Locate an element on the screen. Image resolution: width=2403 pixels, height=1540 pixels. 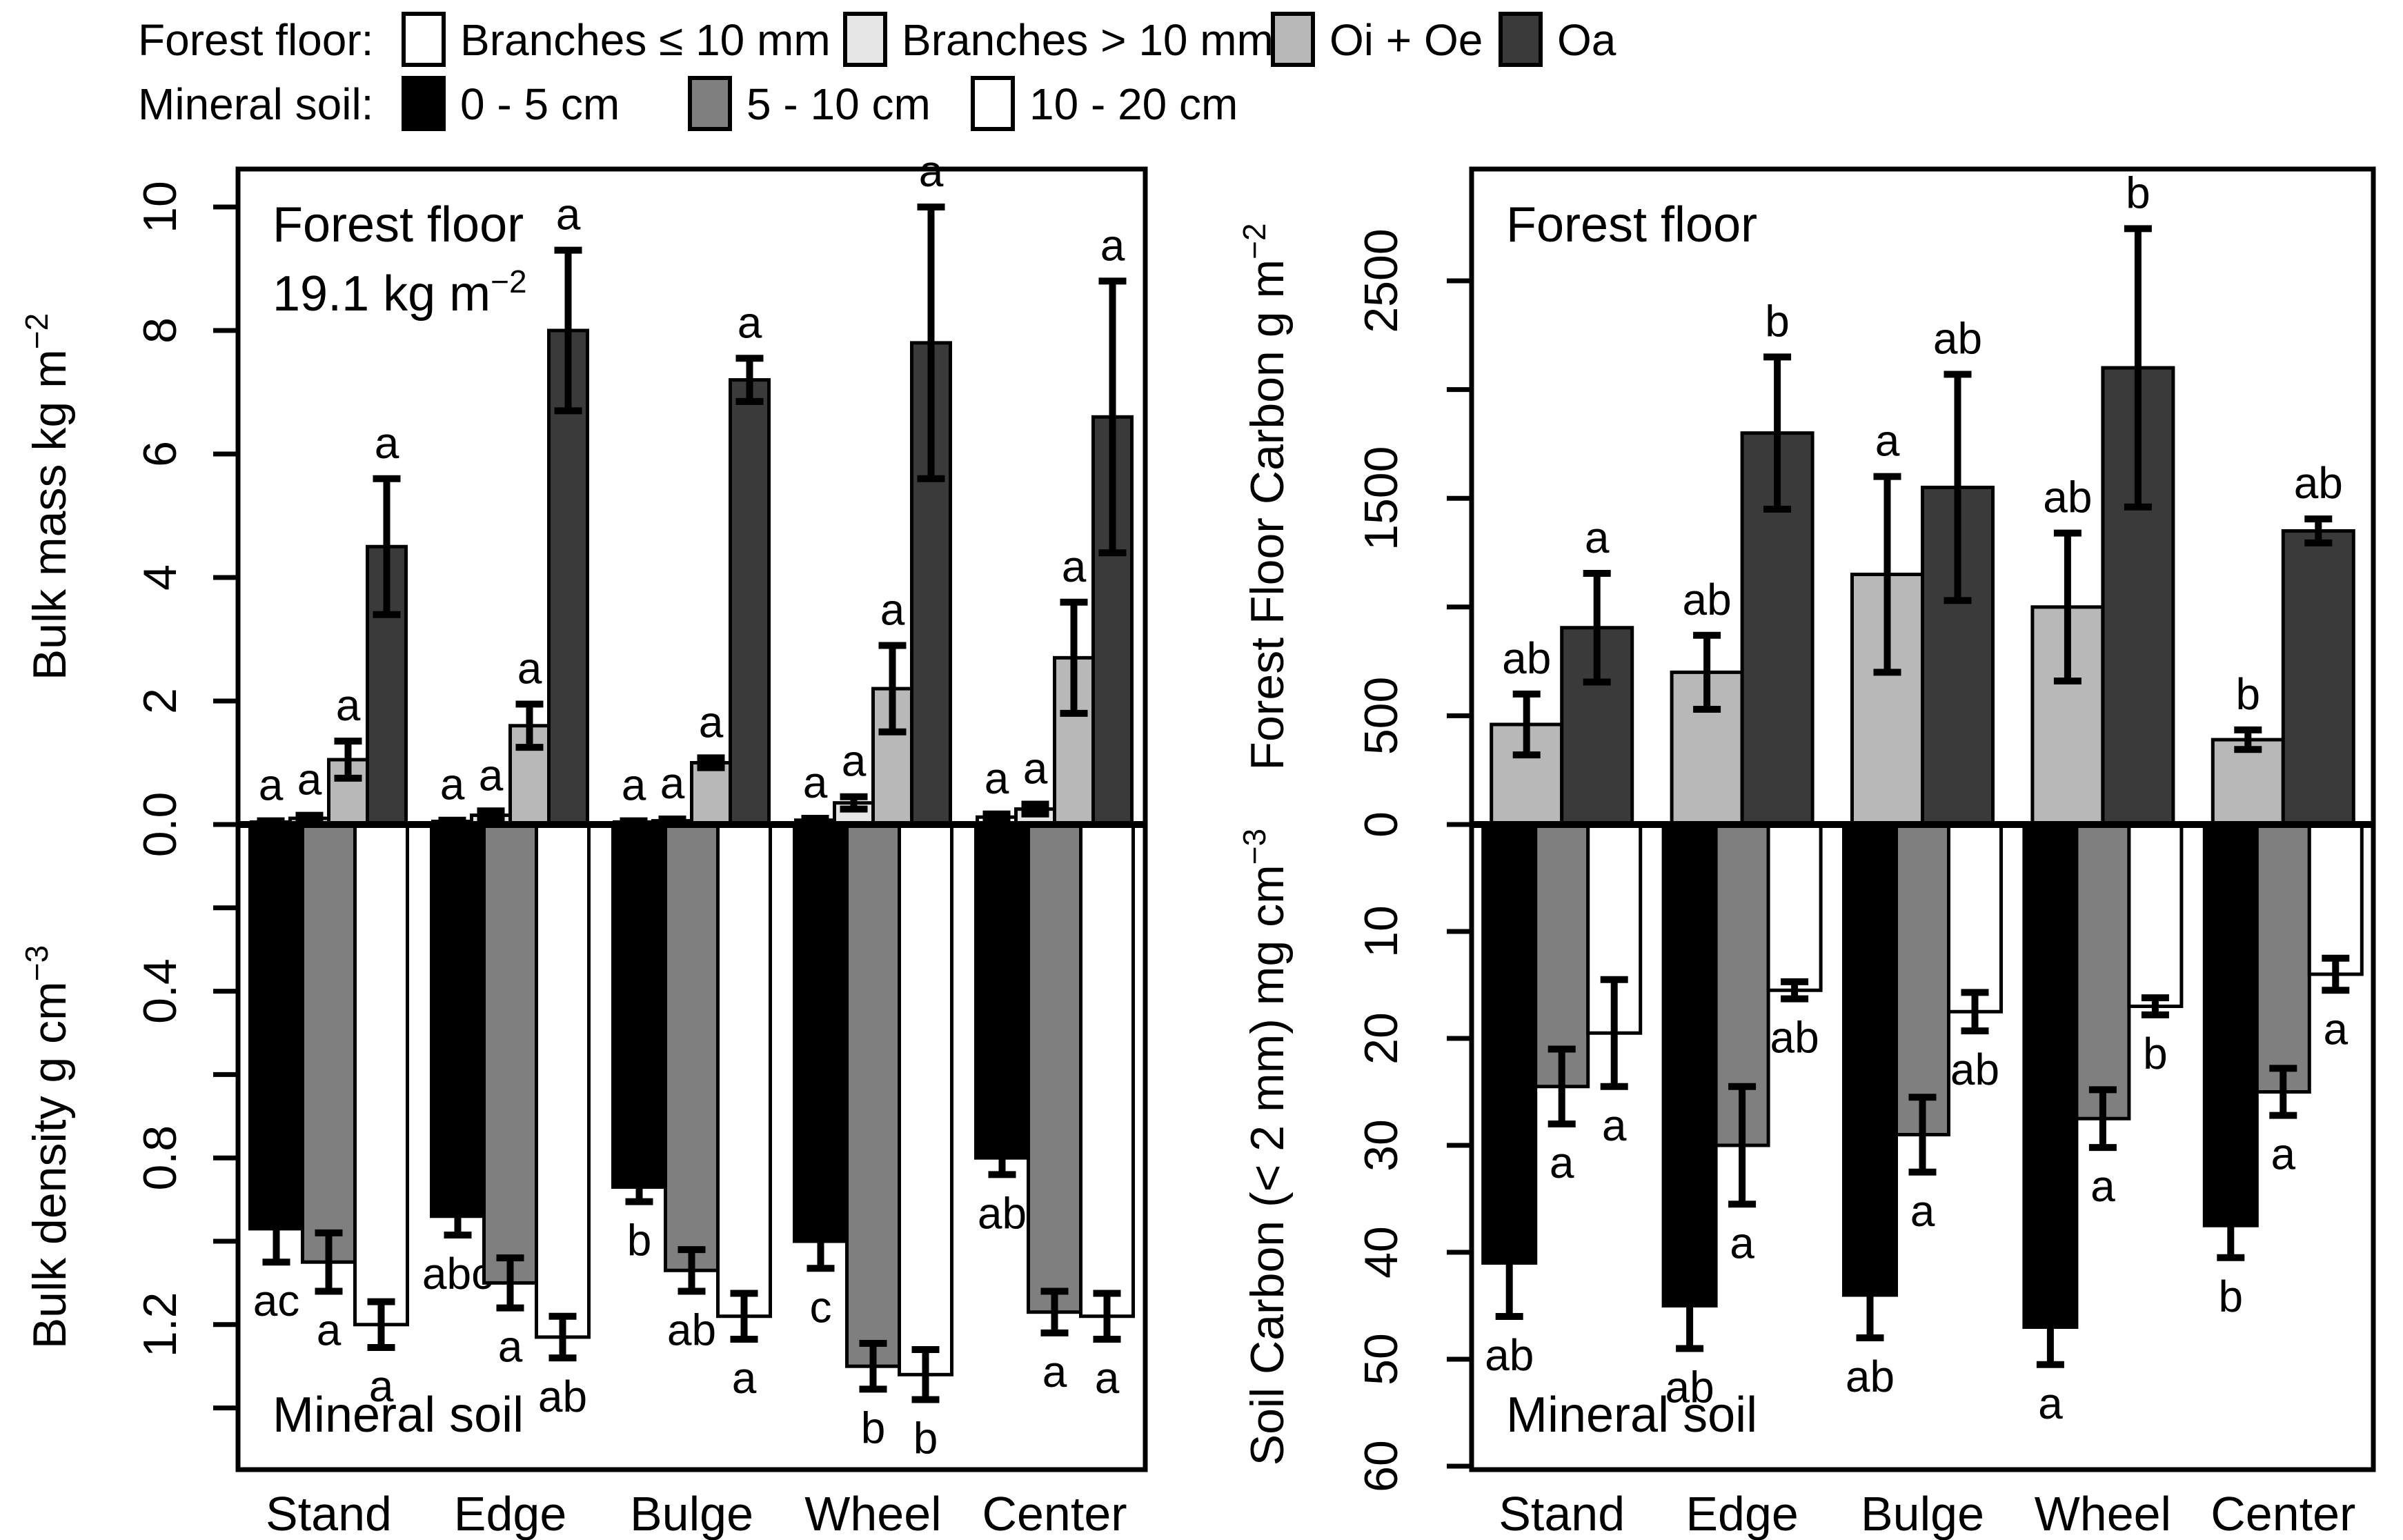
y-tick-label: 30 is located at coordinates (1381, 1145).